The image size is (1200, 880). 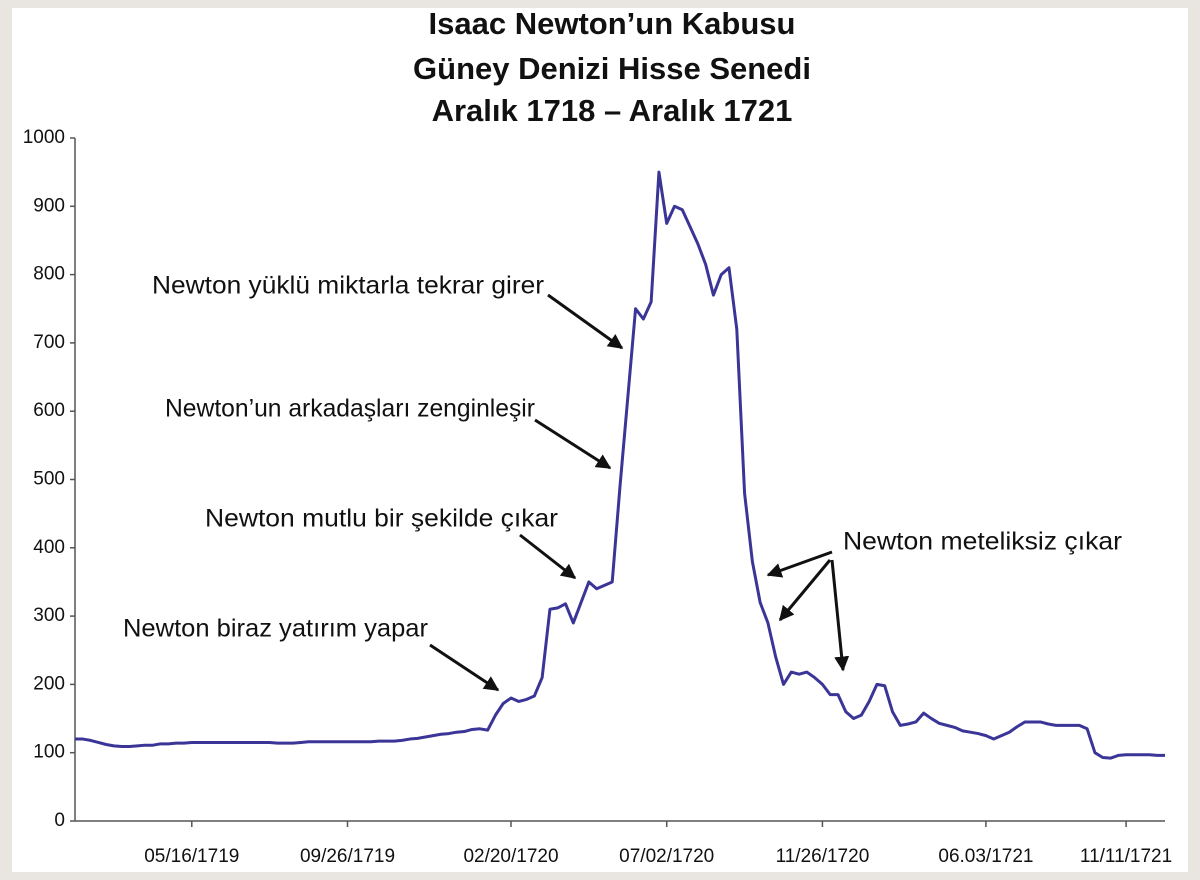 I want to click on y-tick-label: 500, so click(x=49, y=479).